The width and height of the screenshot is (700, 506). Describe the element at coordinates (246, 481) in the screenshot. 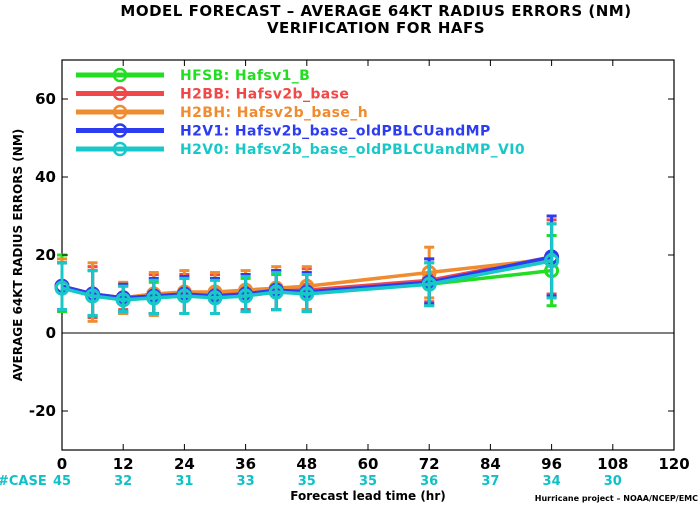

I see `case-count: 33` at that location.